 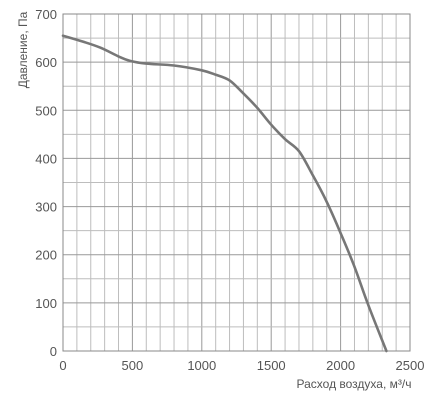 What do you see at coordinates (46, 14) in the screenshot?
I see `y-tick-label: 700` at bounding box center [46, 14].